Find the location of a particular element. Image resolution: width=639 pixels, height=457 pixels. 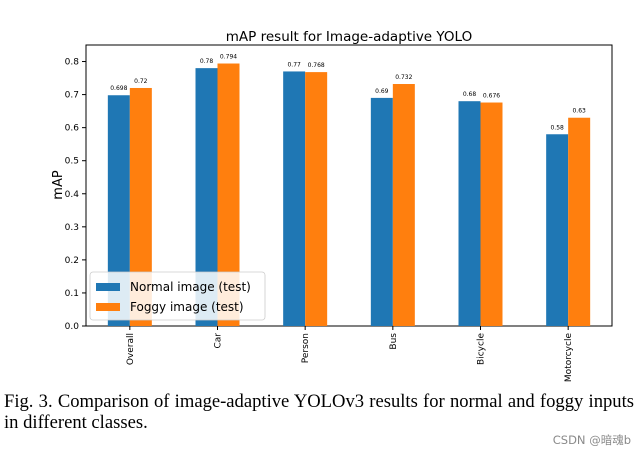

bar-value-label: 0.77 is located at coordinates (294, 64).